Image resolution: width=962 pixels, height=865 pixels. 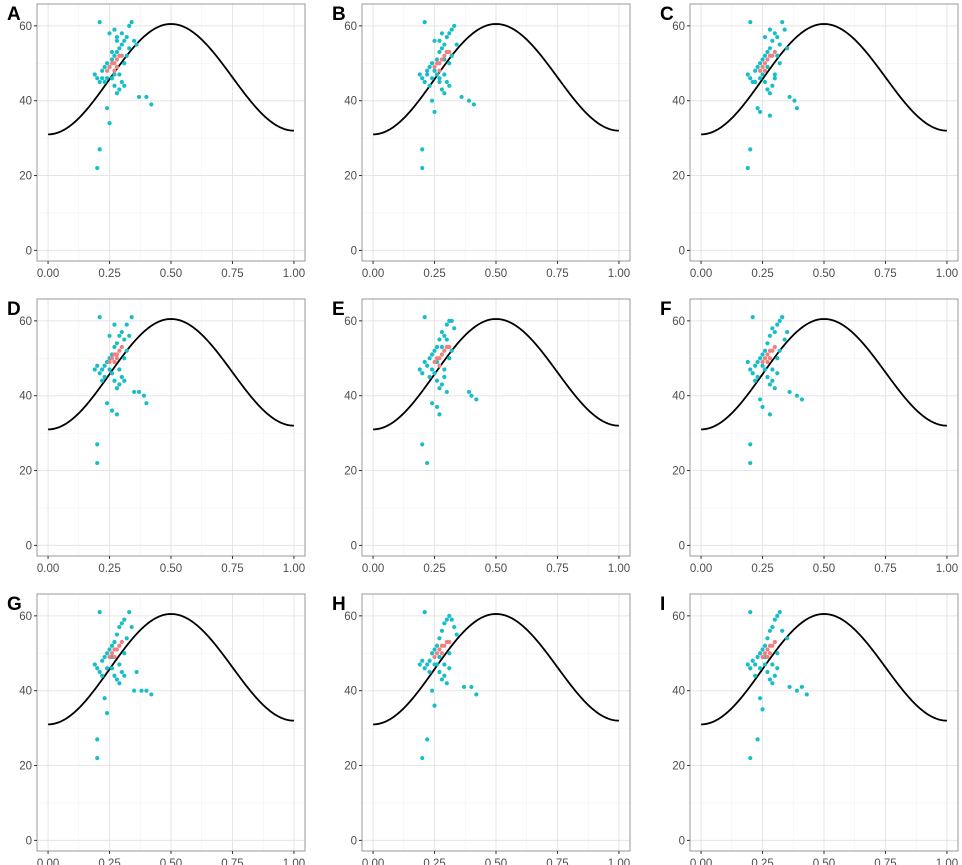 I want to click on y-tick-label: 60, so click(x=678, y=617).